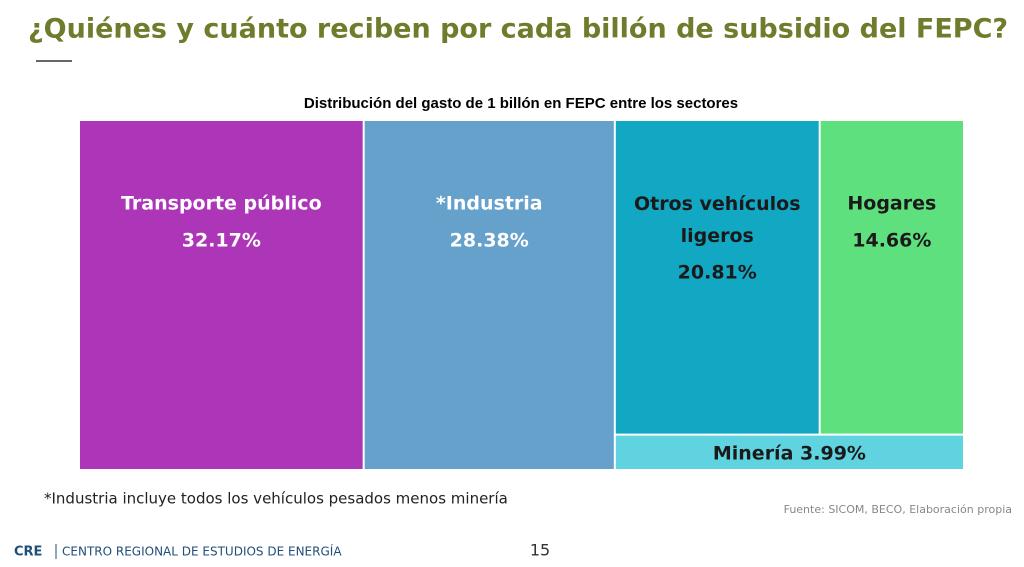 This screenshot has height=567, width=1024. I want to click on category-name: *Industria, so click(489, 204).